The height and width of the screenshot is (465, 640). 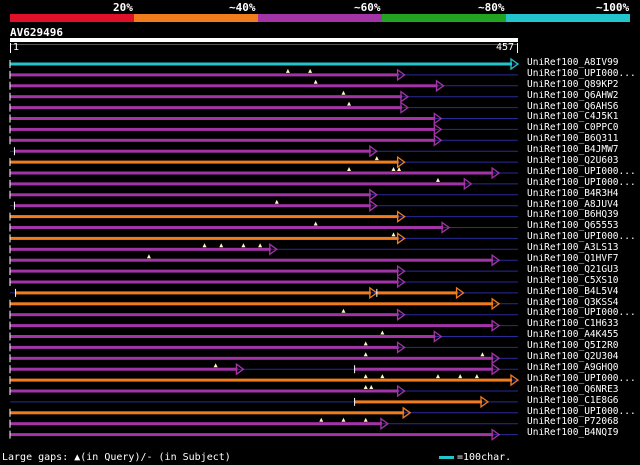 I want to click on hit-label: UniRef100_C5XS10, so click(x=573, y=280).